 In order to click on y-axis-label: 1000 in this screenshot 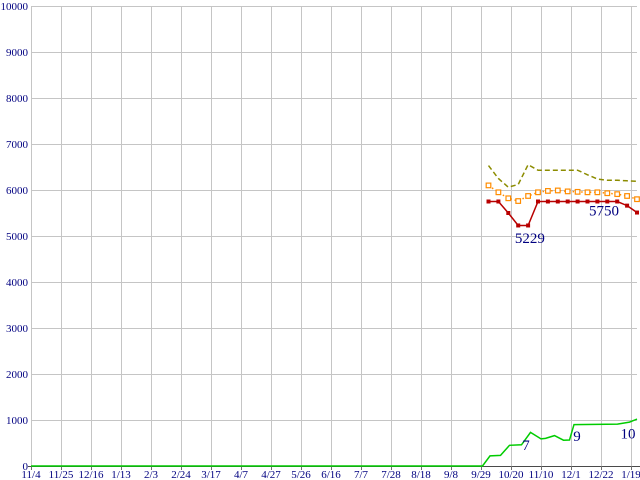, I will do `click(17, 421)`.